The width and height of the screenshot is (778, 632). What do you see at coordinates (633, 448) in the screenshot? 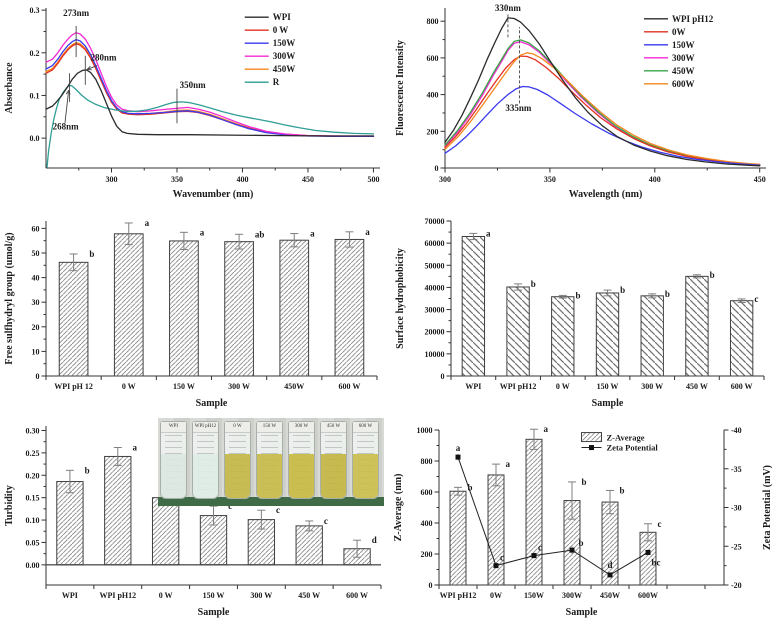
I see `svg-text: Zeta Potential` at bounding box center [633, 448].